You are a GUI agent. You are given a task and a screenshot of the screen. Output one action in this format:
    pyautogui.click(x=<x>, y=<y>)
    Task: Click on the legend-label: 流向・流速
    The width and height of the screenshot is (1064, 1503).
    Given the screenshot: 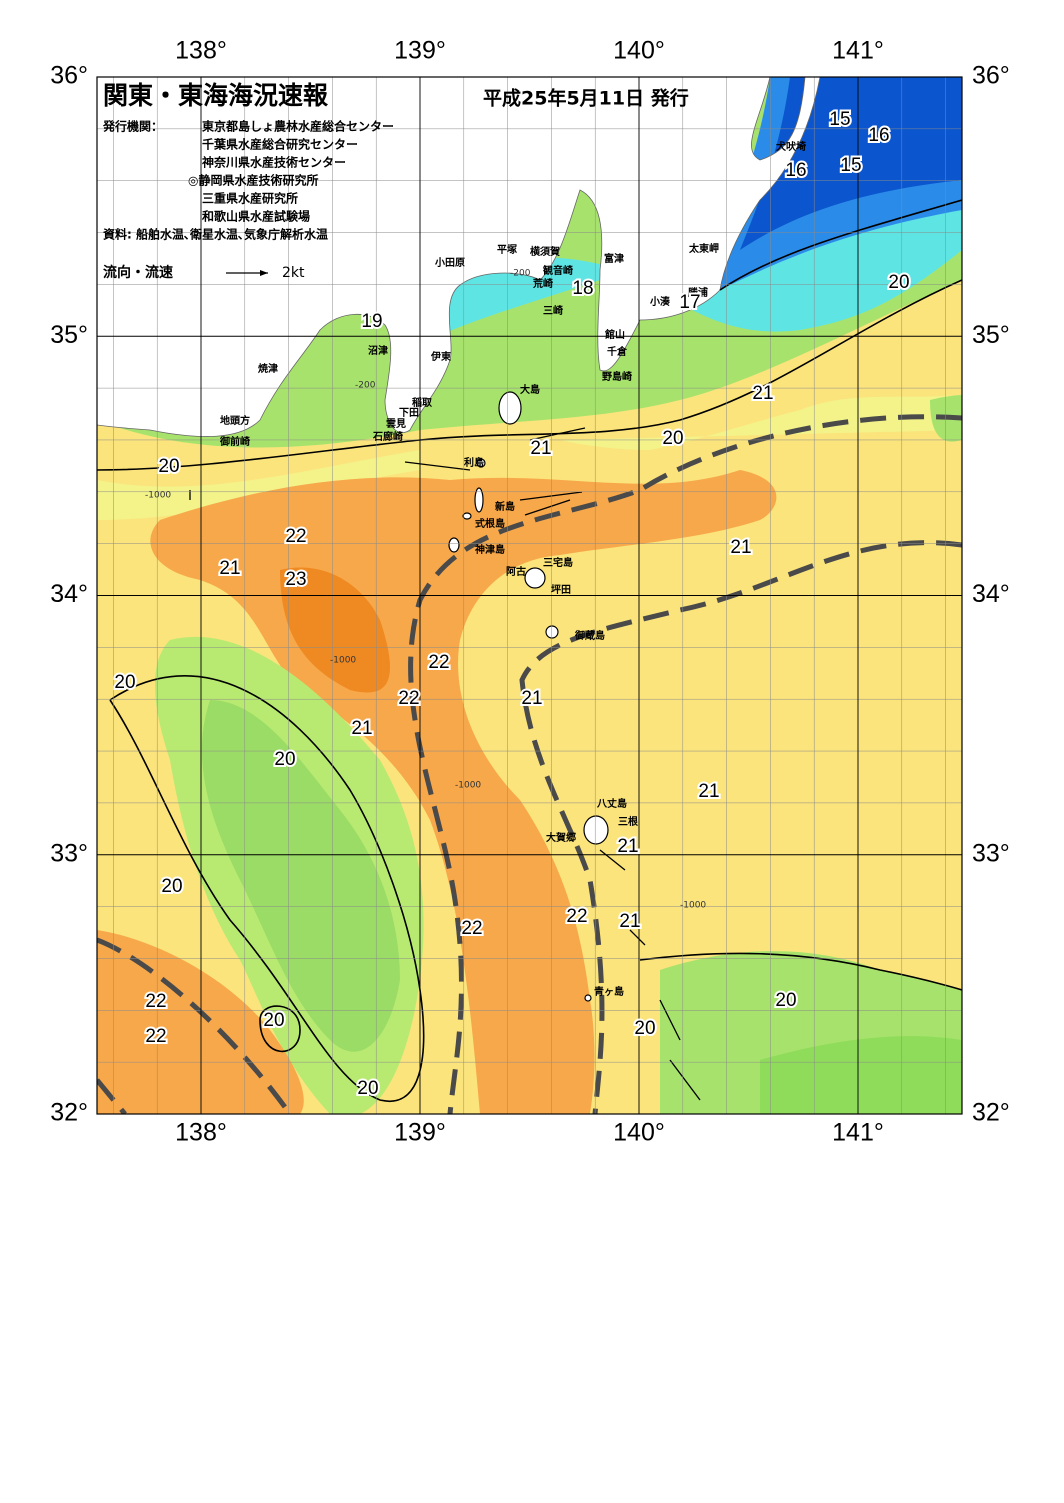 What is the action you would take?
    pyautogui.click(x=138, y=272)
    